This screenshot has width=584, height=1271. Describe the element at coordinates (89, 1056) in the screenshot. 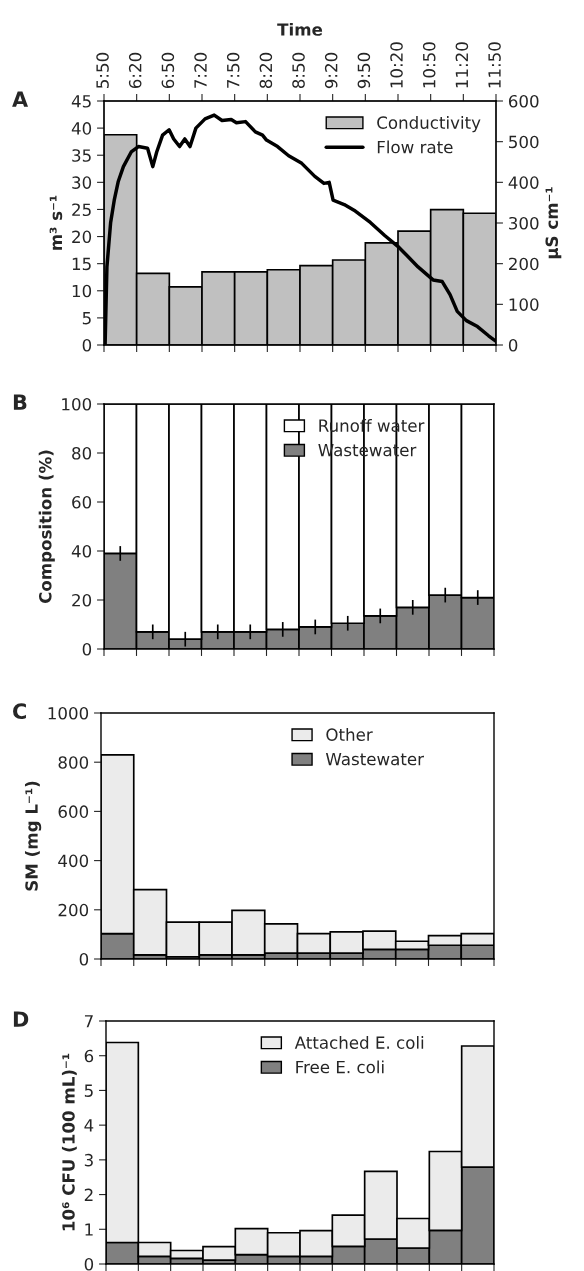

I see `y-tick-label: 6` at that location.